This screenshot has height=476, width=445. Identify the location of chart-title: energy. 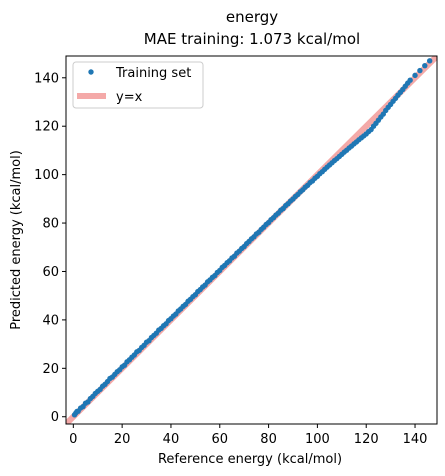
(252, 17).